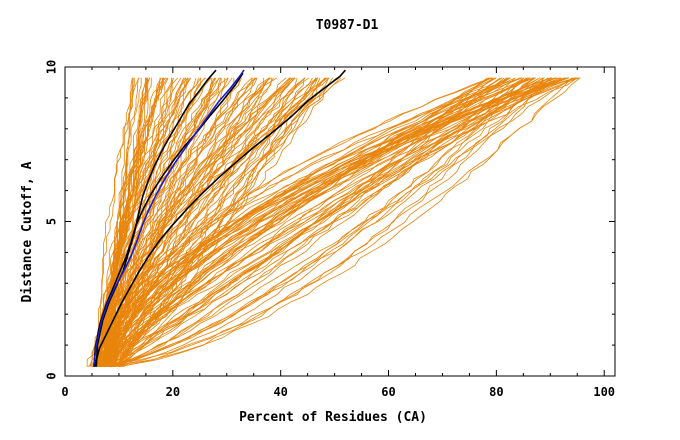 The height and width of the screenshot is (440, 680). Describe the element at coordinates (604, 392) in the screenshot. I see `x-tick-label: 100` at that location.